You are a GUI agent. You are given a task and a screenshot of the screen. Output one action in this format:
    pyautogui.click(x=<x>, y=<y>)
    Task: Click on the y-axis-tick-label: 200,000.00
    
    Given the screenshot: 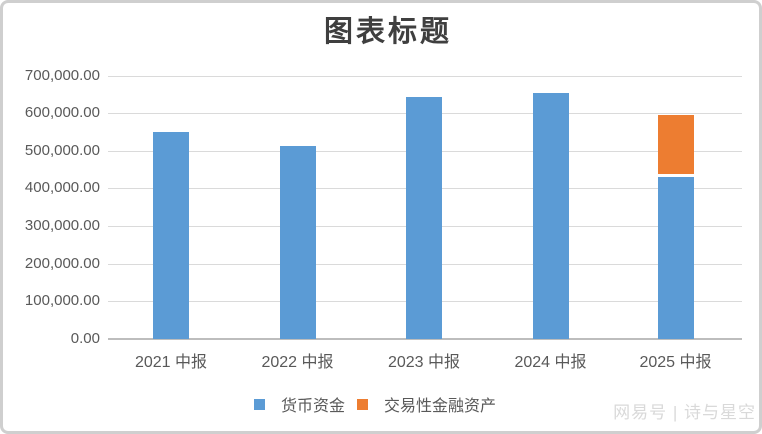 What is the action you would take?
    pyautogui.click(x=62, y=263)
    